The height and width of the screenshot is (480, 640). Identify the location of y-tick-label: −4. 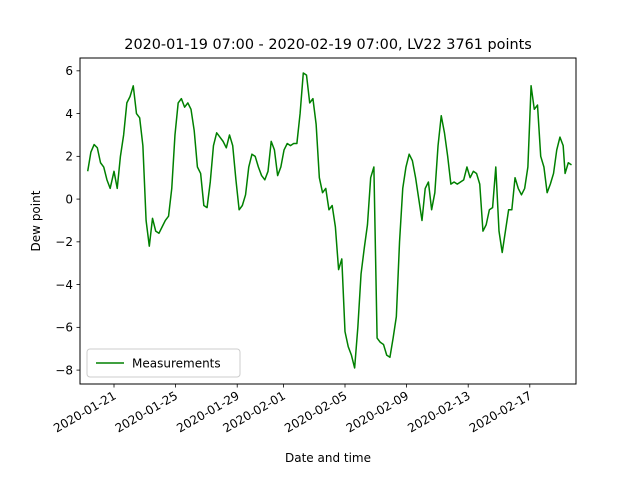
(64, 285).